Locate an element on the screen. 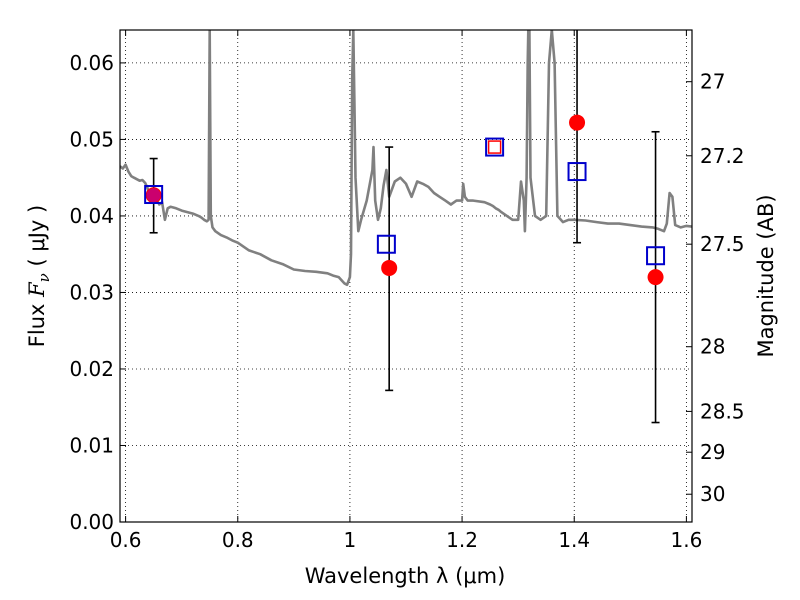 The width and height of the screenshot is (800, 600). x-tick-label: 0.6 is located at coordinates (126, 540).